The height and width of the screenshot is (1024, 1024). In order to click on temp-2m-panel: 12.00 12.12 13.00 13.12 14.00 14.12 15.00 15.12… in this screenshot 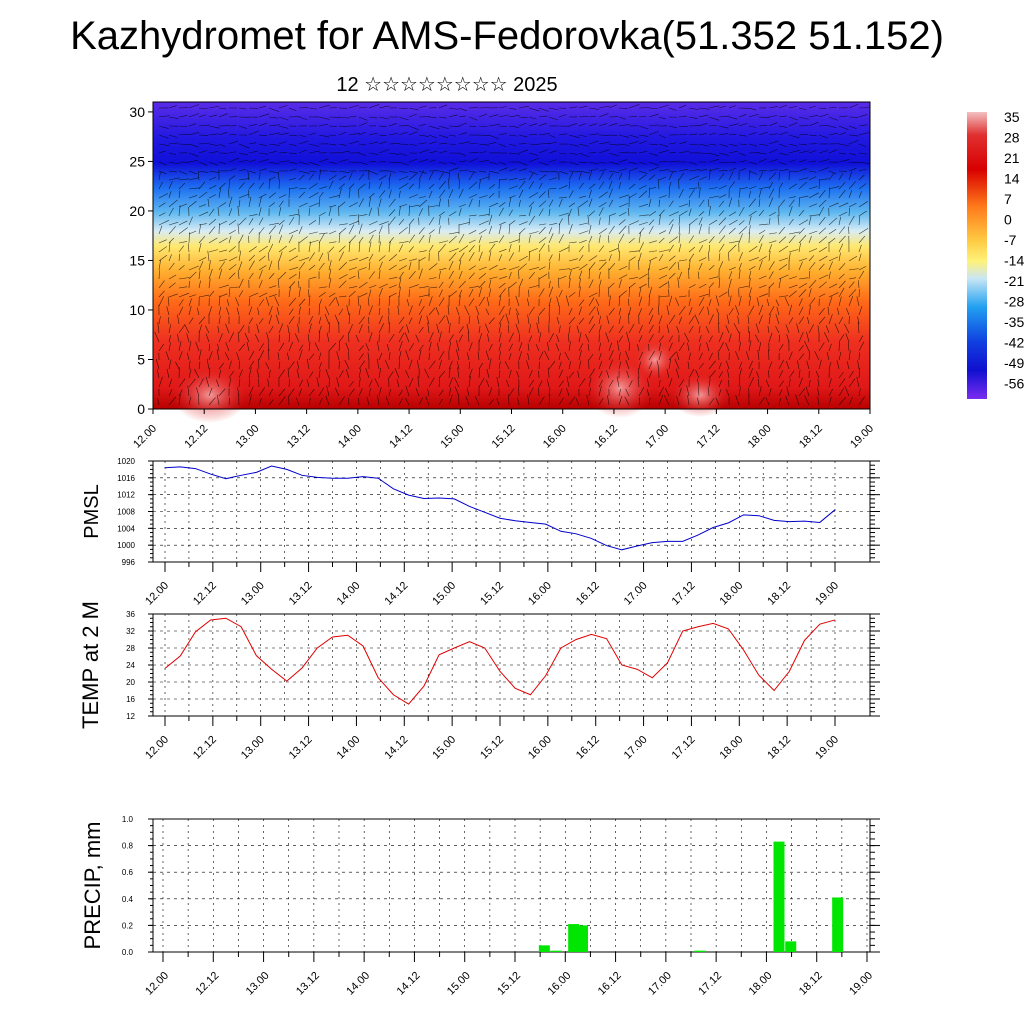, I will do `click(479, 681)`.